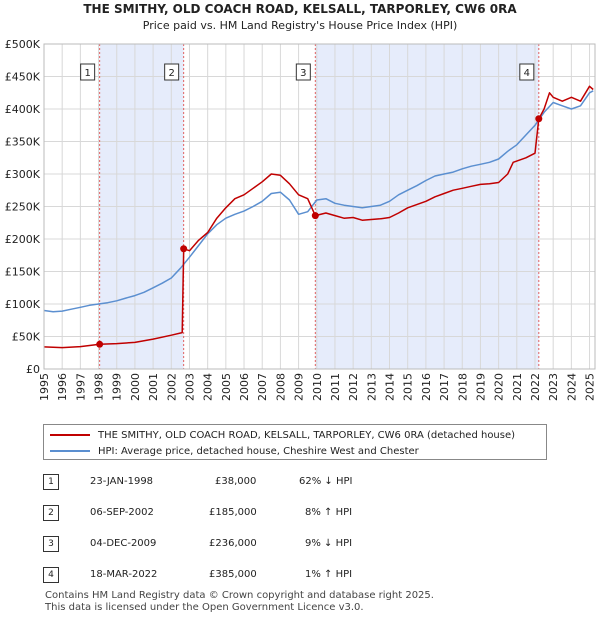 The image size is (600, 620). What do you see at coordinates (444, 387) in the screenshot?
I see `x-tick-label: 2017` at bounding box center [444, 387].